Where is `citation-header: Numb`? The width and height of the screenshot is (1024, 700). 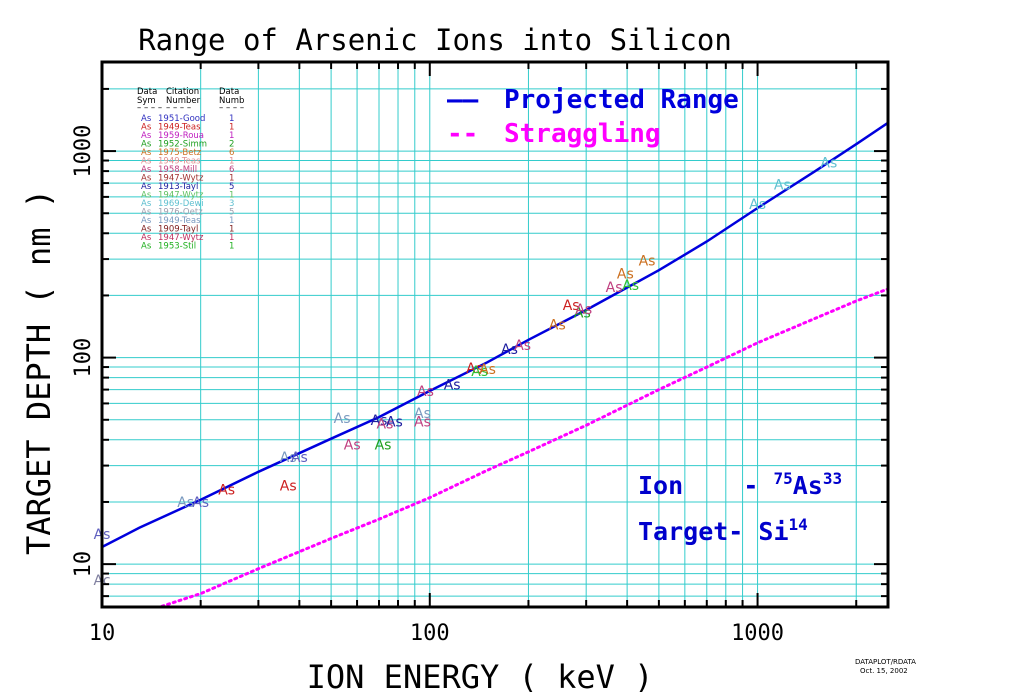 citation-header: Numb is located at coordinates (231, 101).